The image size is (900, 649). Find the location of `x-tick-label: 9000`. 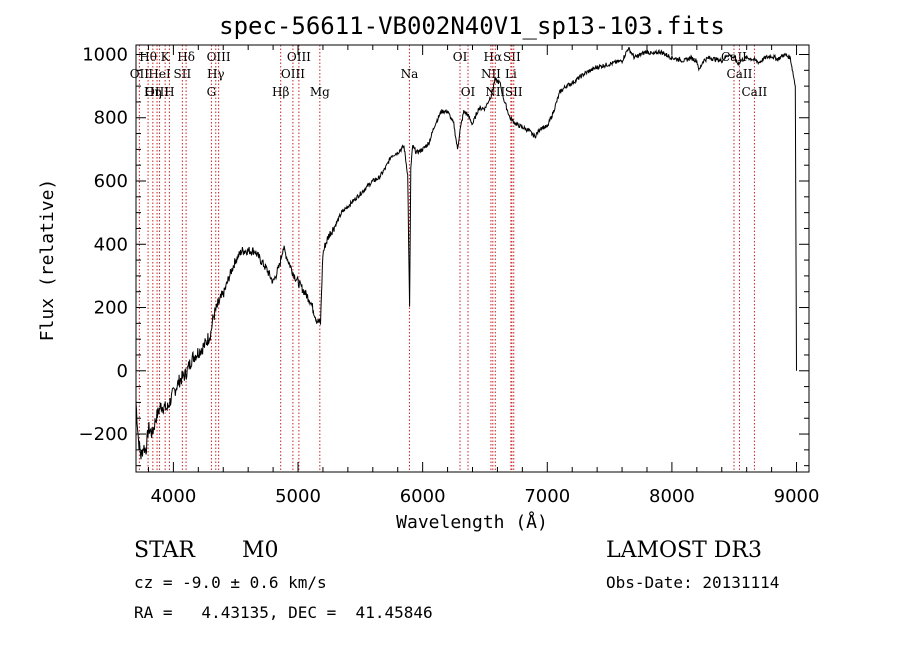

x-tick-label: 9000 is located at coordinates (797, 496).